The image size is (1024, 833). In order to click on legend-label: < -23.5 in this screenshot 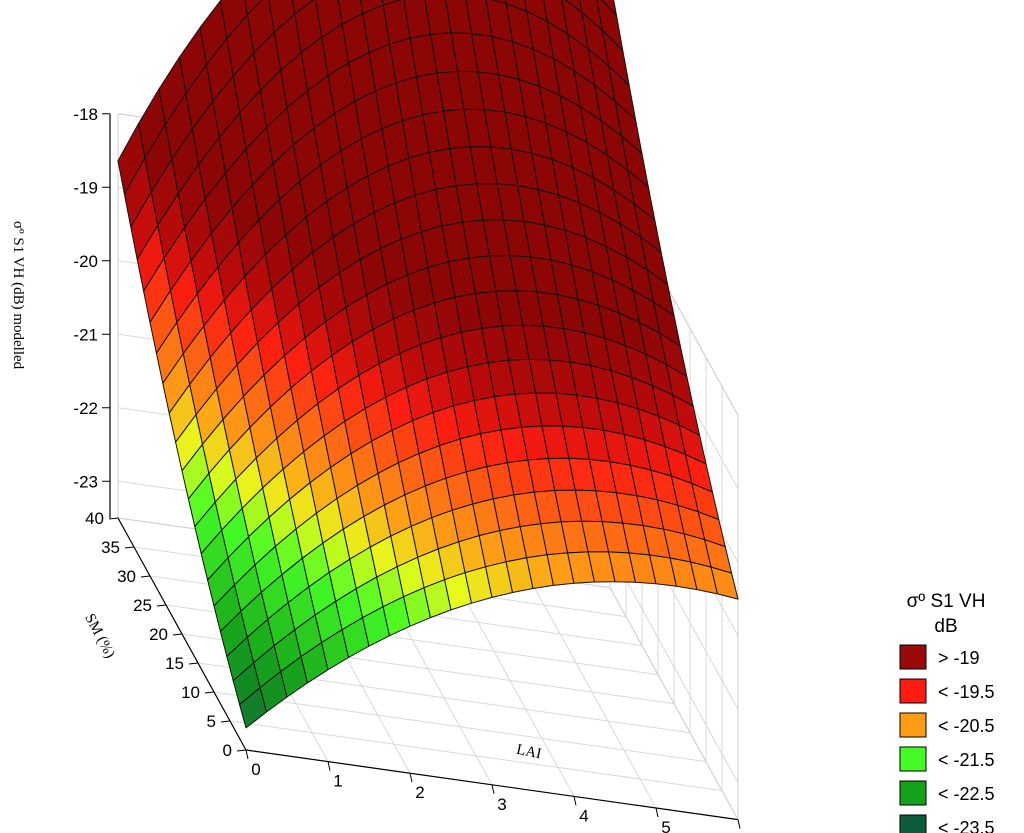, I will do `click(966, 825)`.